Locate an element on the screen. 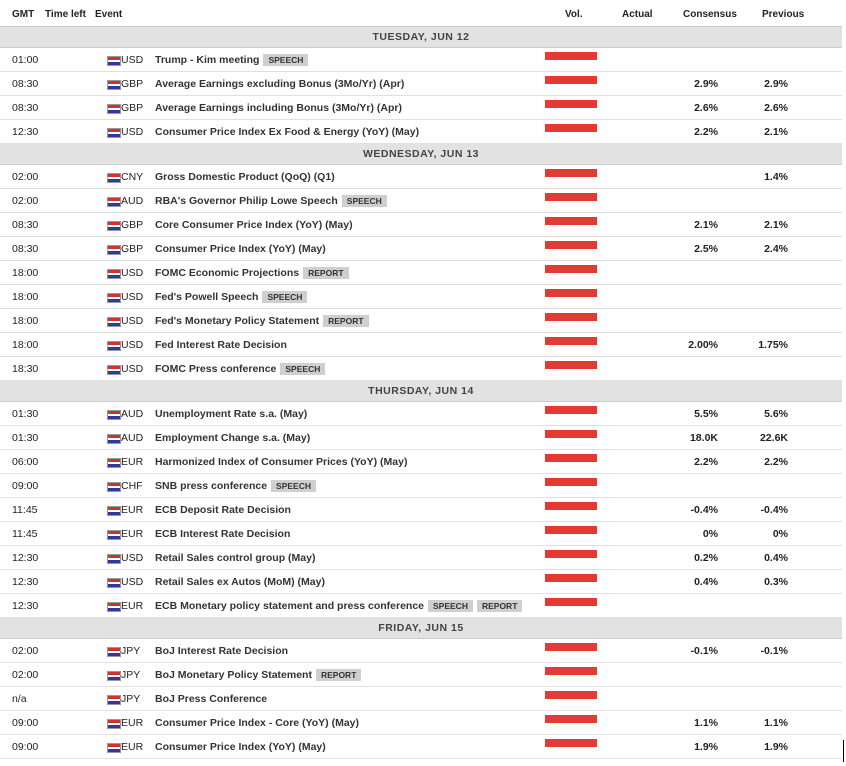 This screenshot has width=846, height=766. event-title: SNB press conference is located at coordinates (211, 486).